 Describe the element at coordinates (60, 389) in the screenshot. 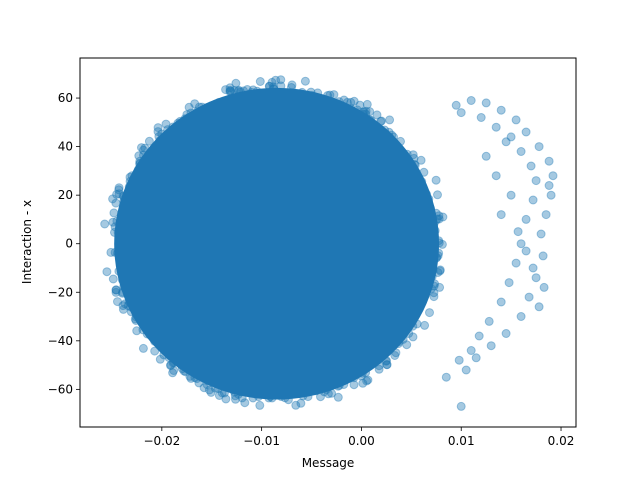

I see `y-tick-label: −60` at that location.